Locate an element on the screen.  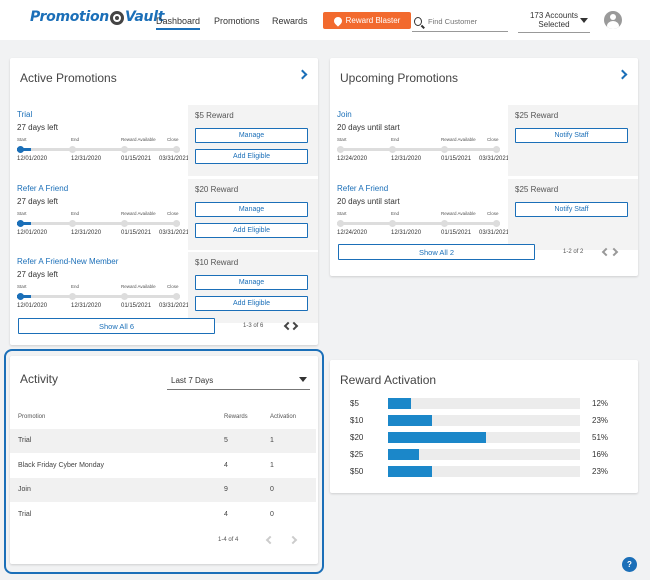
activity-title: Activity is located at coordinates (39, 379).